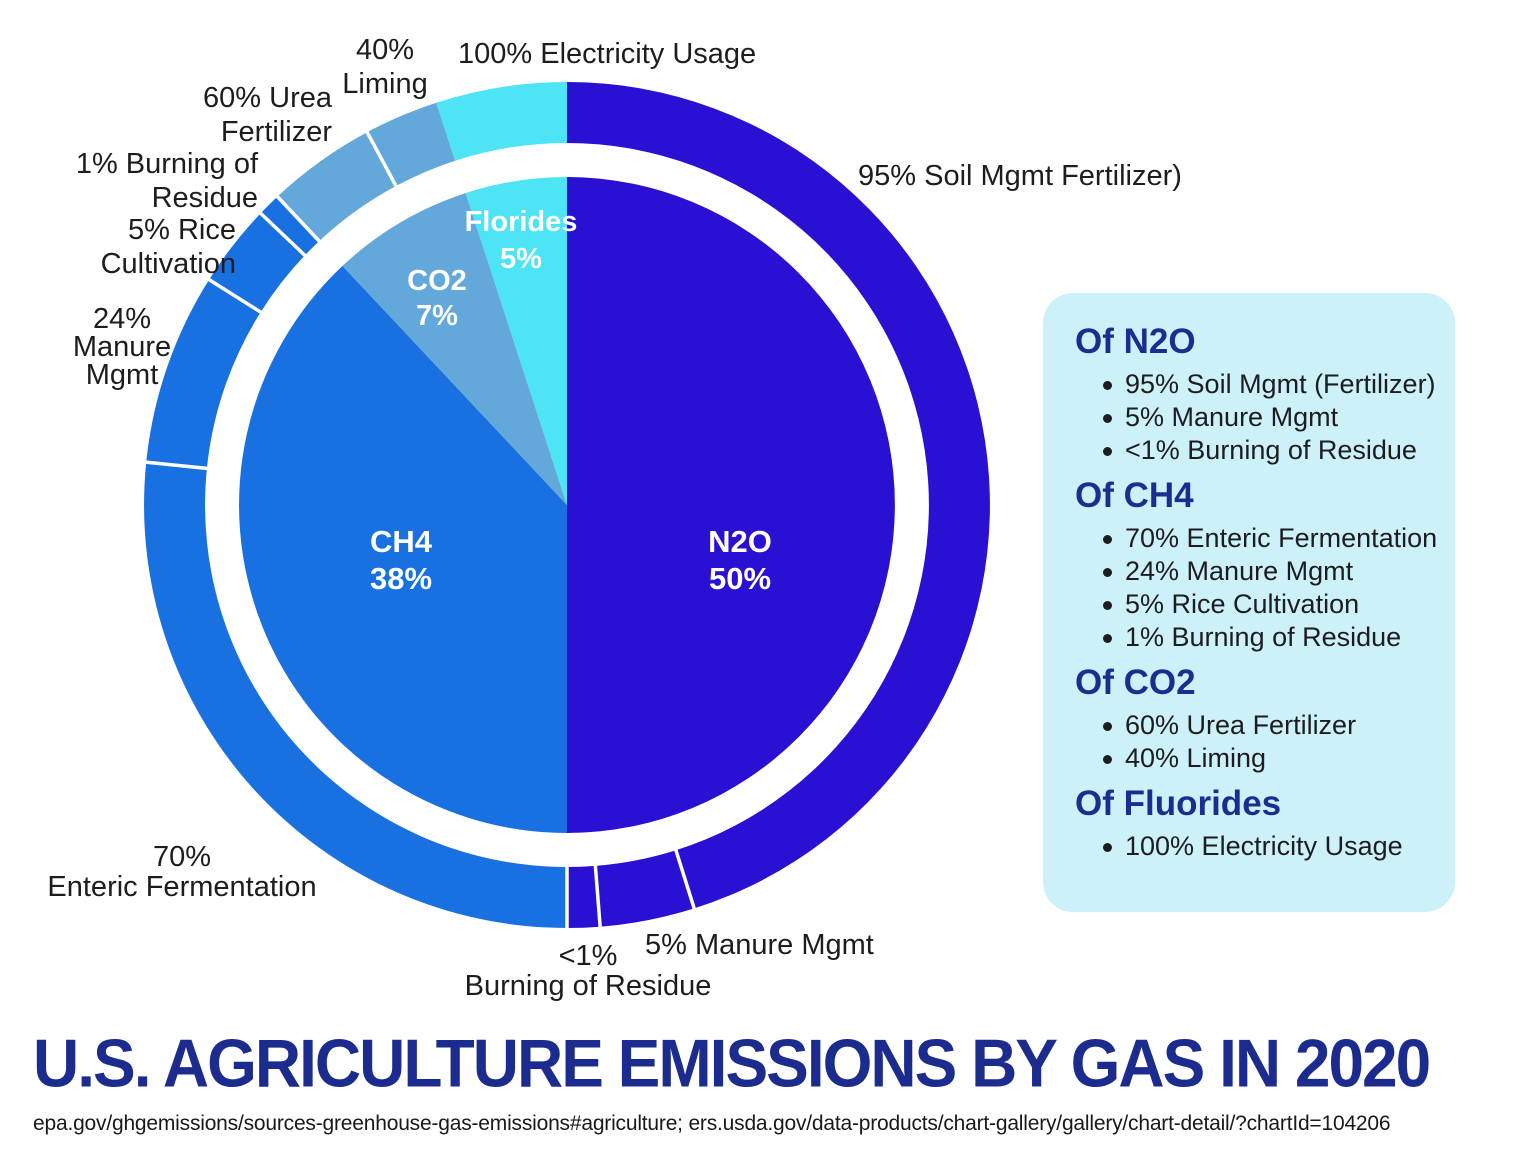 This screenshot has width=1536, height=1152. Describe the element at coordinates (521, 241) in the screenshot. I see `pie-label-florides: Florides 5%` at that location.